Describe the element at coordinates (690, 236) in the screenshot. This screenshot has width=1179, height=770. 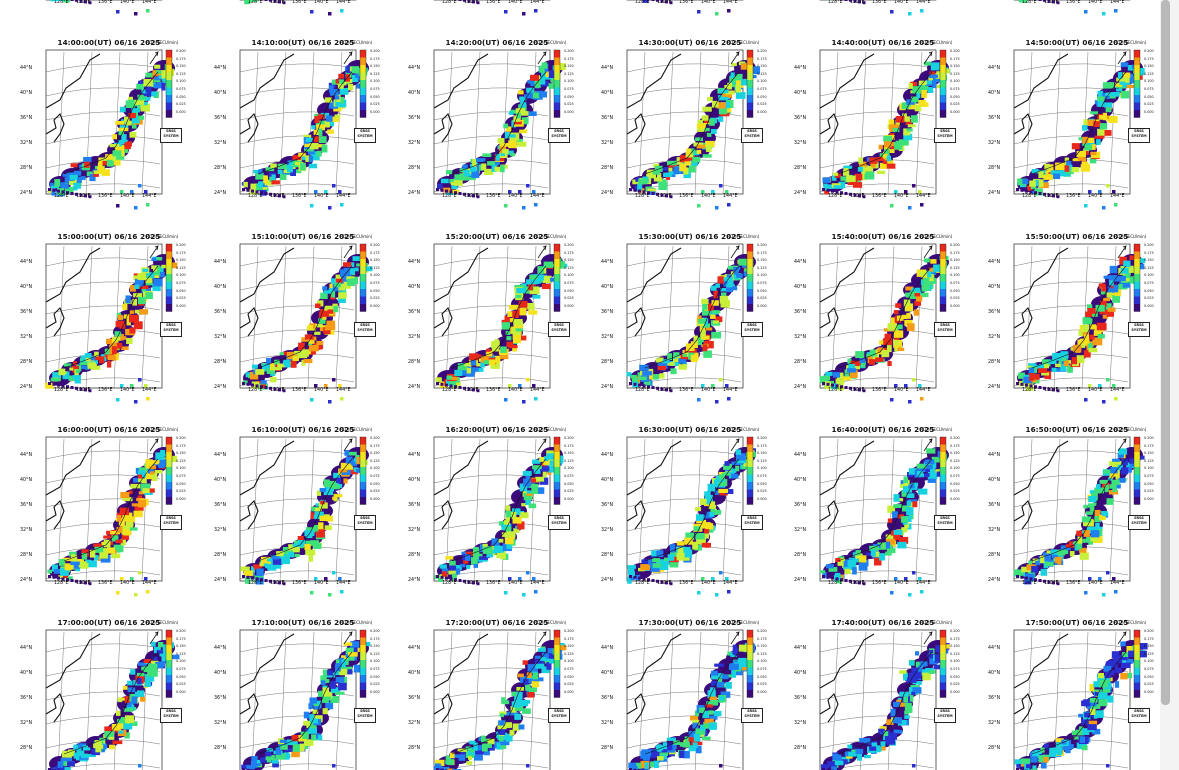
I see `panel-timestamp-title: 15:30:00(UT) 06/16 2025` at that location.